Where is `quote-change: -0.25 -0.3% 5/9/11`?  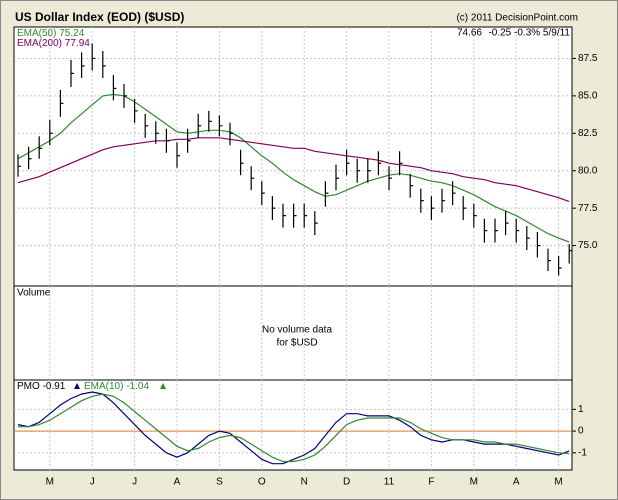 quote-change: -0.25 -0.3% 5/9/11 is located at coordinates (529, 33).